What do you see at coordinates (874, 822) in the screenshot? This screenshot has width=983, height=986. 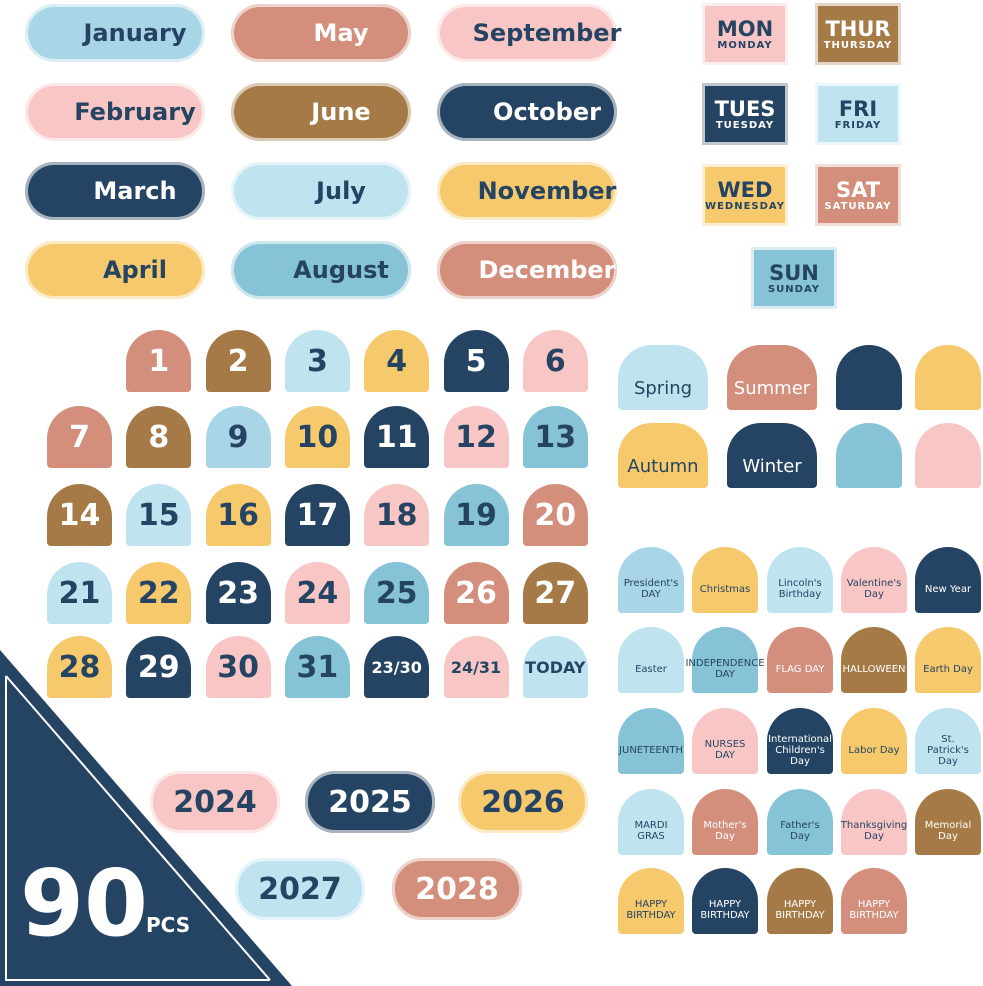 I see `holiday-card: Thanksgiving Day` at bounding box center [874, 822].